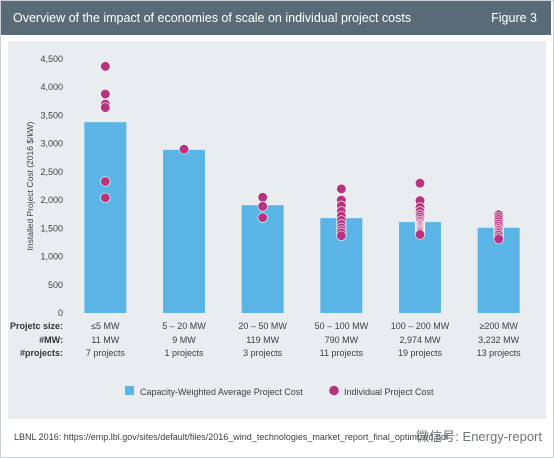 The width and height of the screenshot is (554, 458). I want to click on y-tick-label: 500, so click(55, 285).